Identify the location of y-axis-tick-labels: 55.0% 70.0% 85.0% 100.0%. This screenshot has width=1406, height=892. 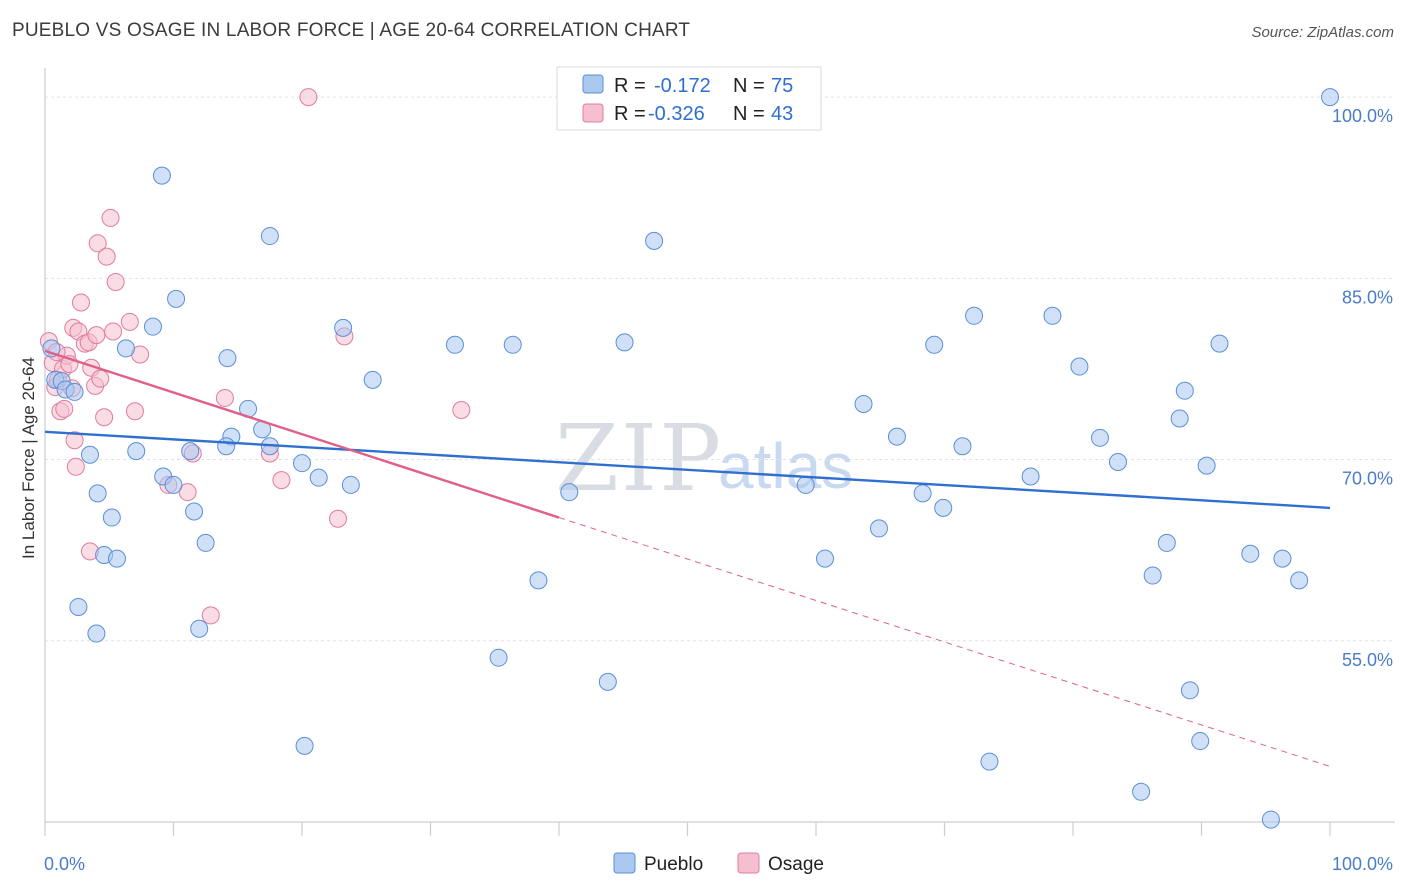
(1362, 388).